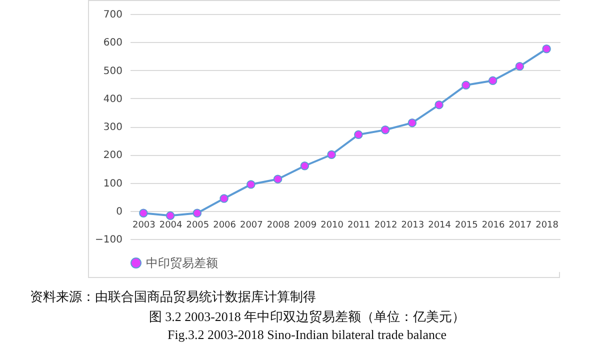 Image resolution: width=614 pixels, height=345 pixels. I want to click on y-tick-label: 300, so click(112, 127).